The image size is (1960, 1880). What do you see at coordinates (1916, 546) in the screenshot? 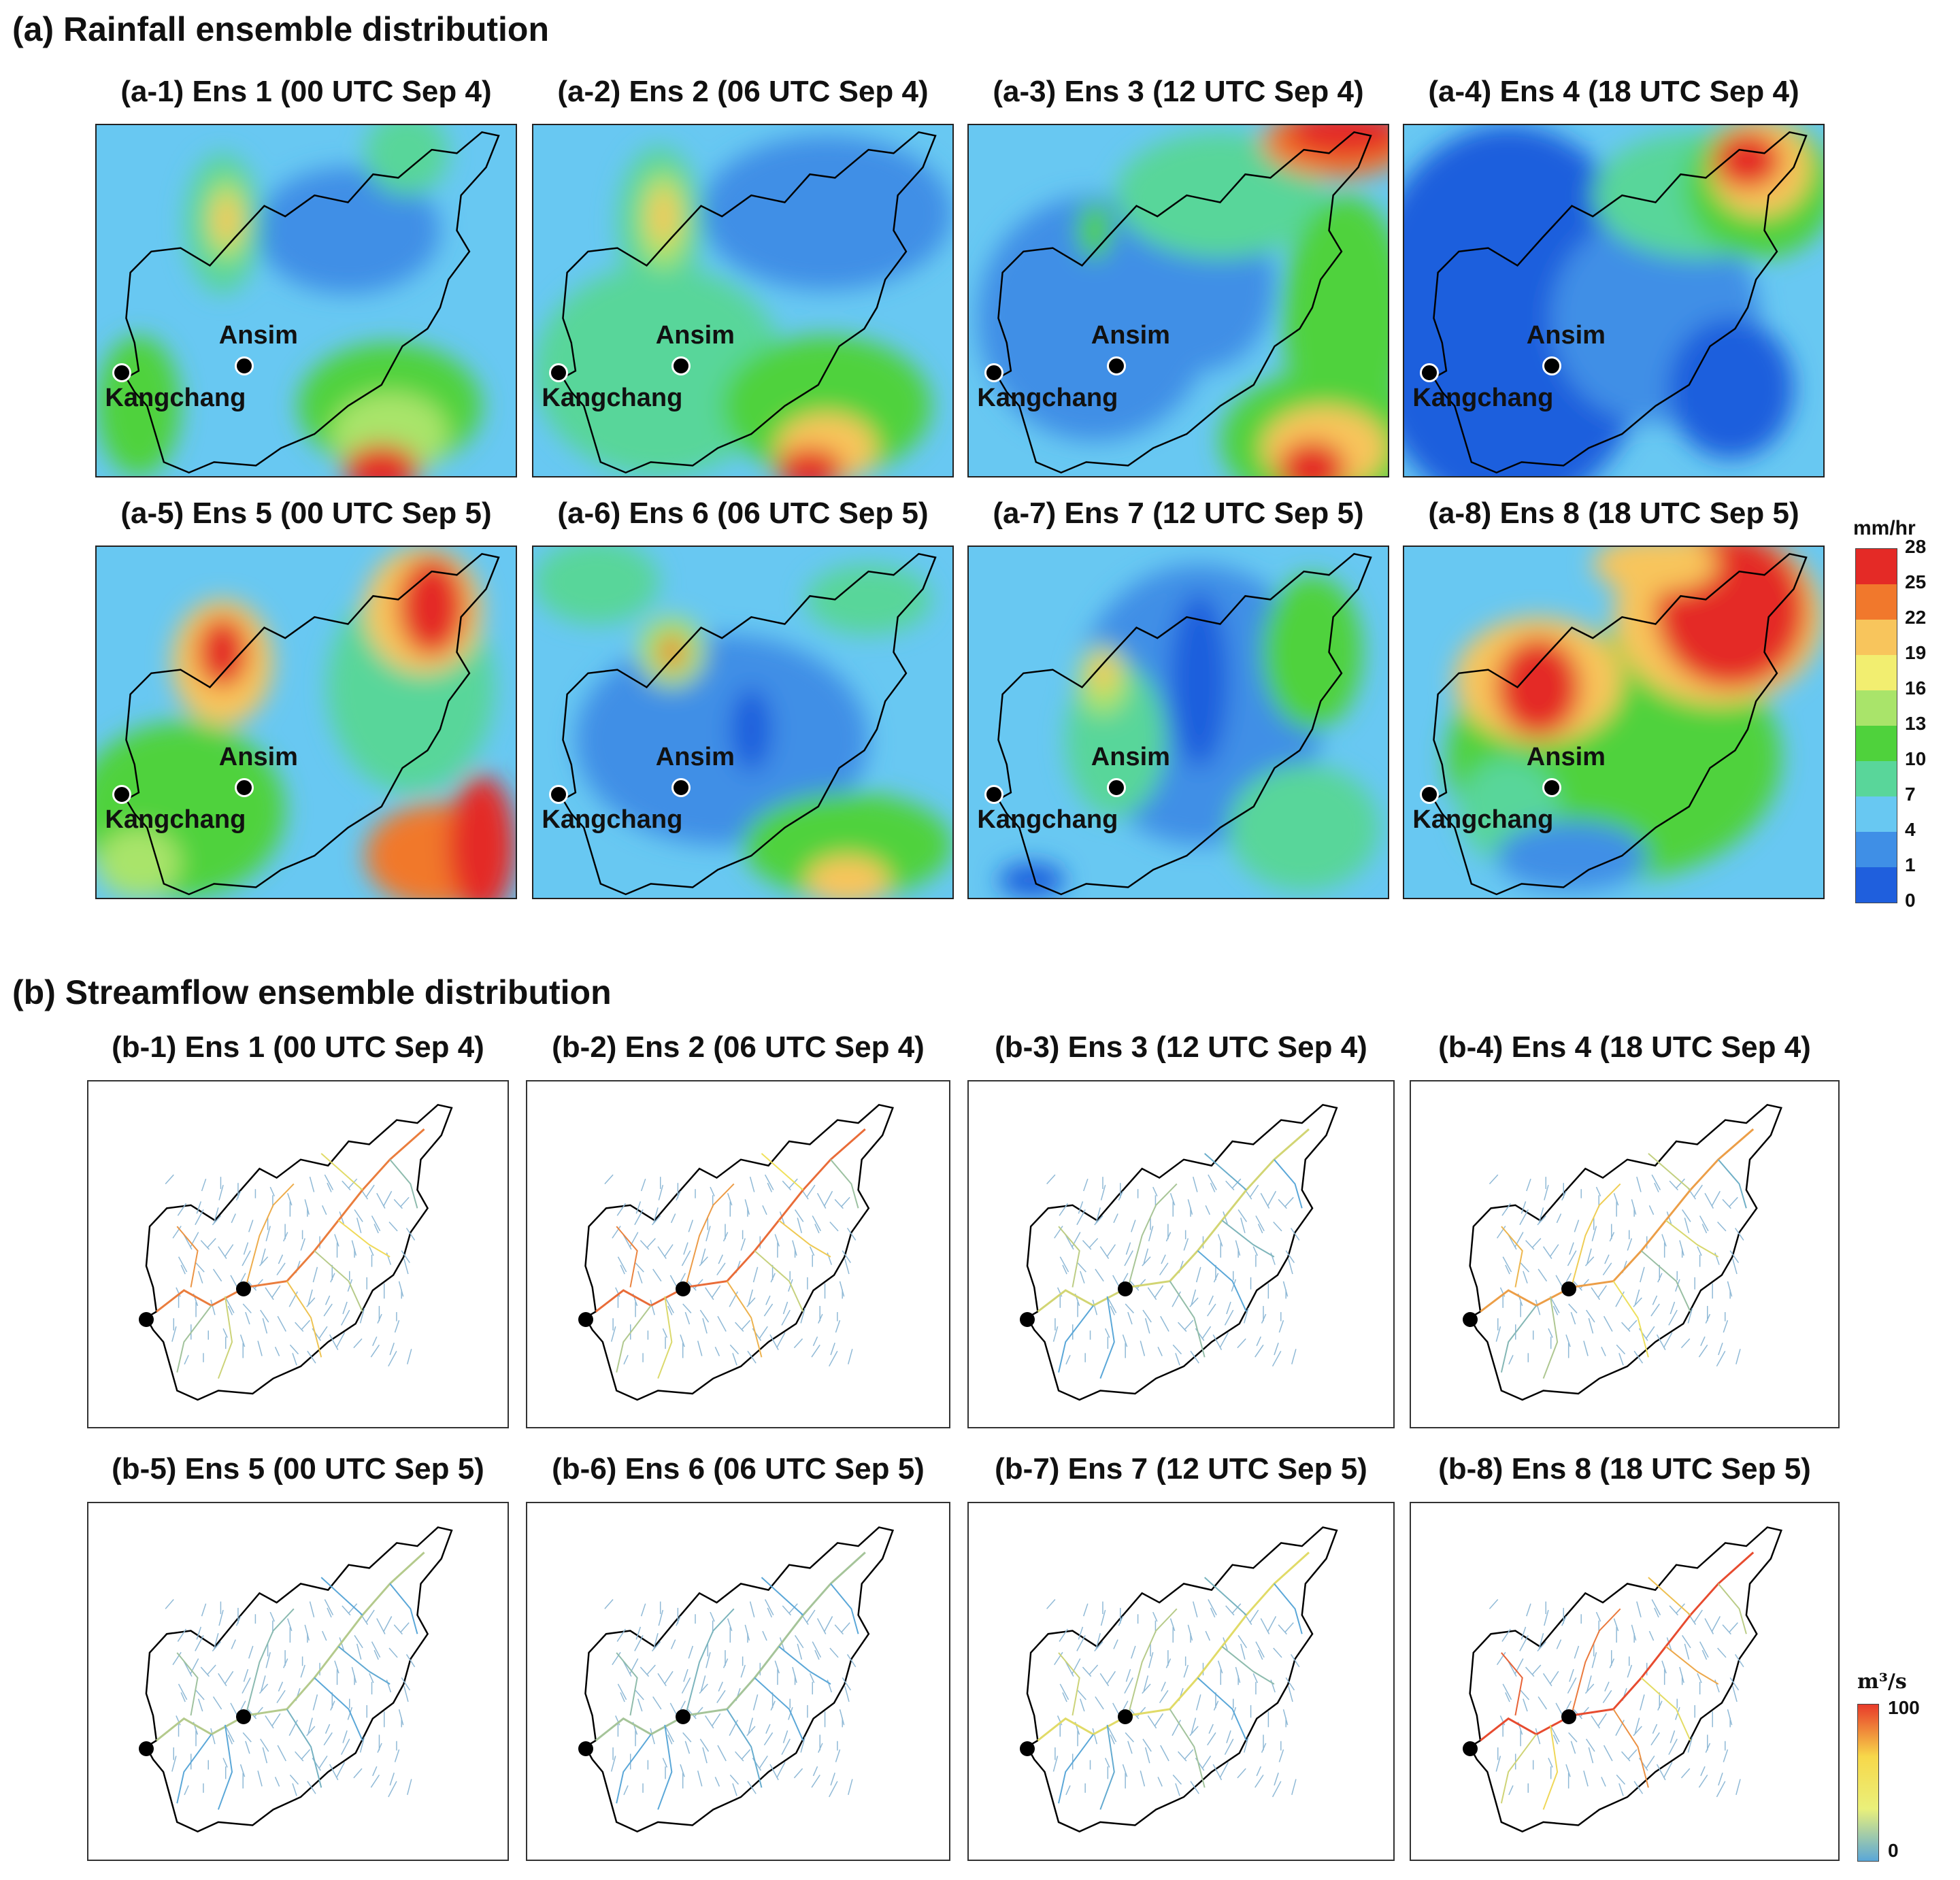
I see `rainfall-colorbar-tick: 28` at bounding box center [1916, 546].